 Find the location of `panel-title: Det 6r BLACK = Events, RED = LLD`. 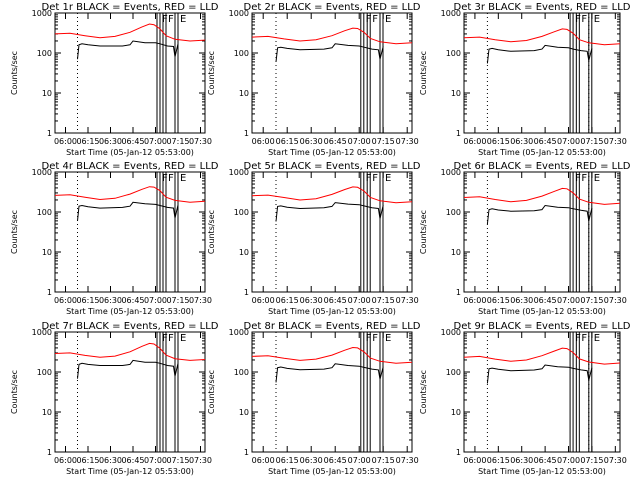

panel-title: Det 6r BLACK = Events, RED = LLD is located at coordinates (542, 166).